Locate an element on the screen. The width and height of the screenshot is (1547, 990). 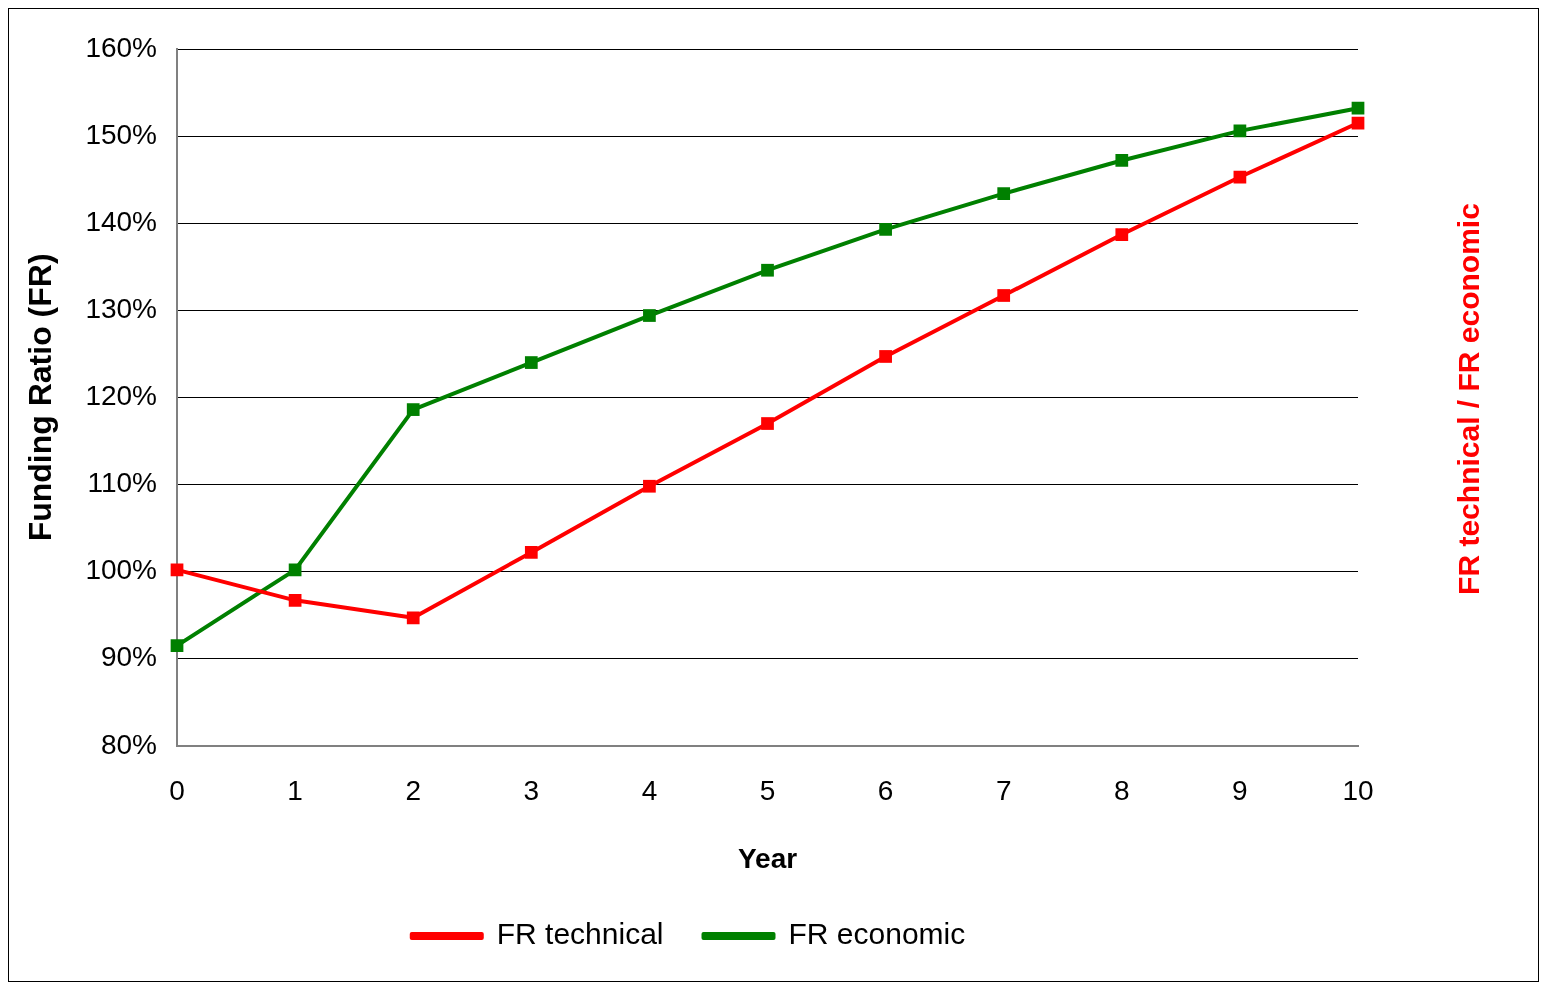
y-axis-title: Funding Ratio (FR) is located at coordinates (40, 397).